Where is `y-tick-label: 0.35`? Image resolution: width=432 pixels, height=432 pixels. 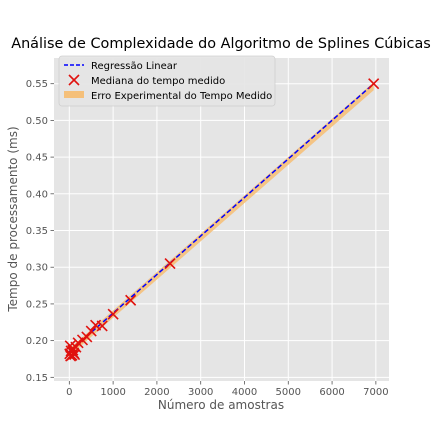
y-tick-label: 0.35 is located at coordinates (37, 231).